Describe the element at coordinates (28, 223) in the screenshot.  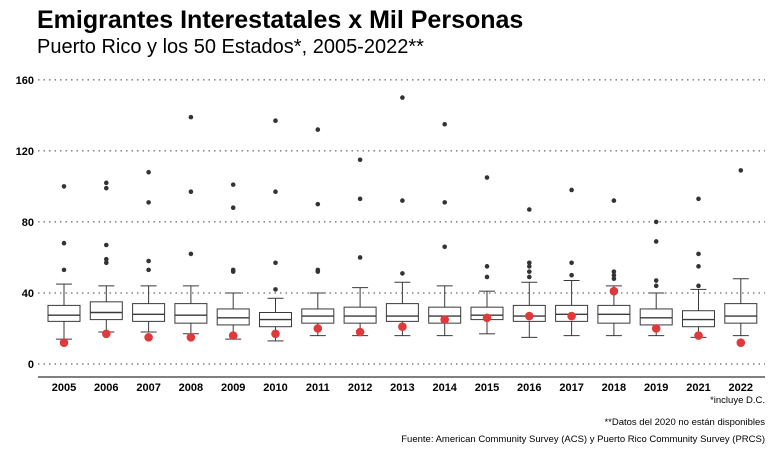
I see `y-tick-label: 80` at that location.